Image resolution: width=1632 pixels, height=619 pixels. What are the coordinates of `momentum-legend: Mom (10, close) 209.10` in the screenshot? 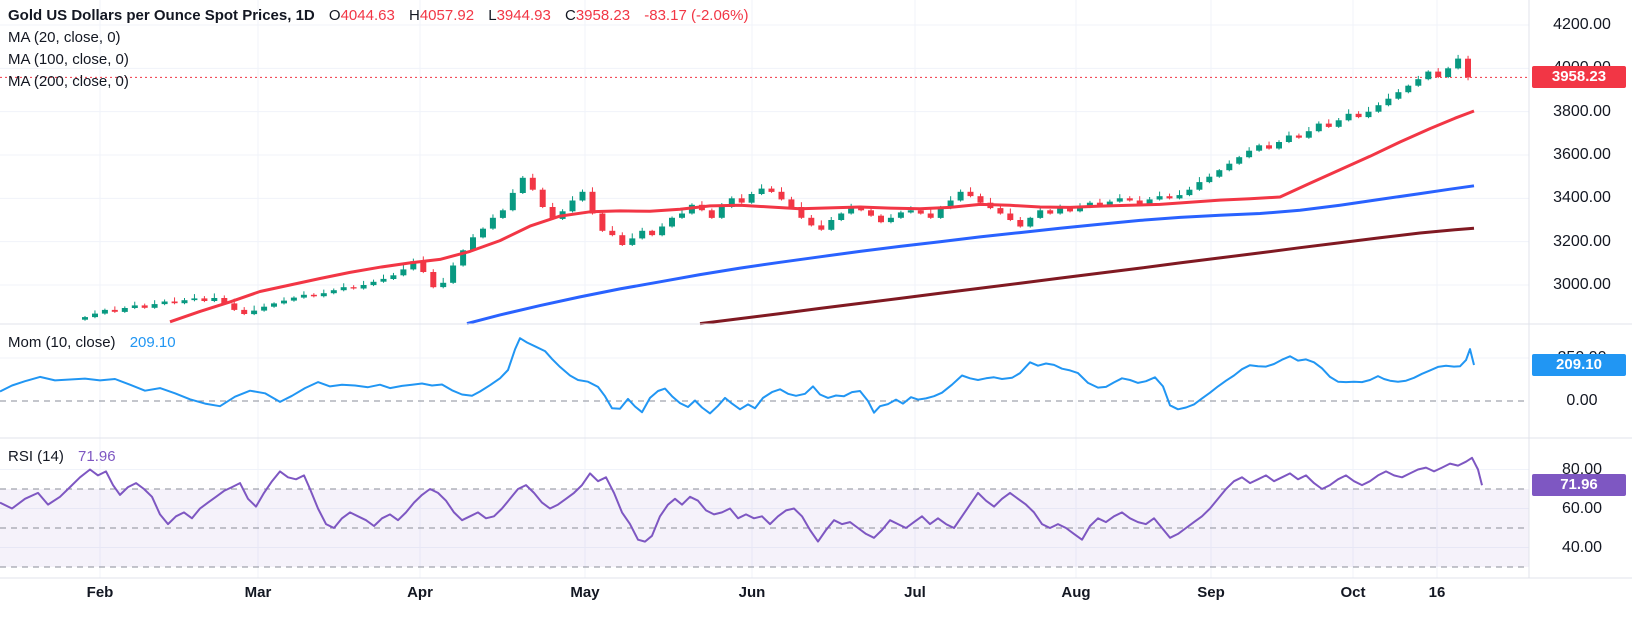 It's located at (92, 342).